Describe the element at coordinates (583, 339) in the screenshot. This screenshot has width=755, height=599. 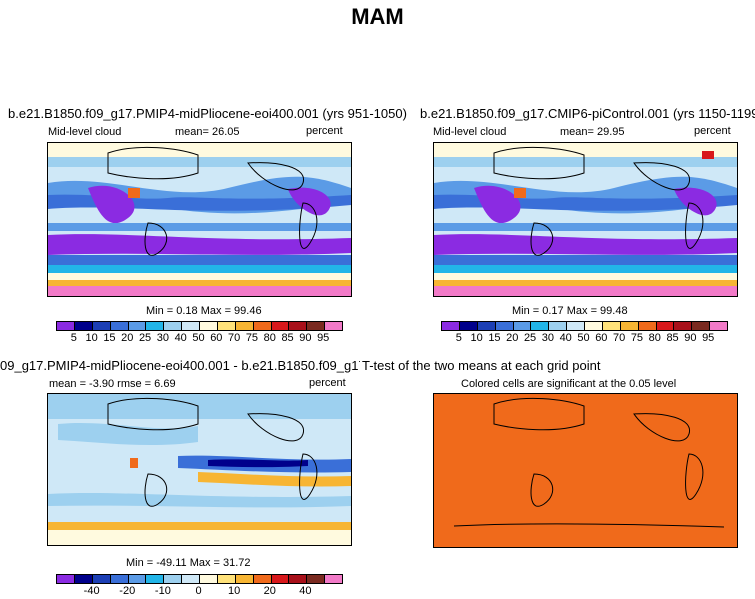
I see `colorbar-2-ticks: 5 10 15 20 25 30 40 50 60 70 75 80 85 90 95` at that location.